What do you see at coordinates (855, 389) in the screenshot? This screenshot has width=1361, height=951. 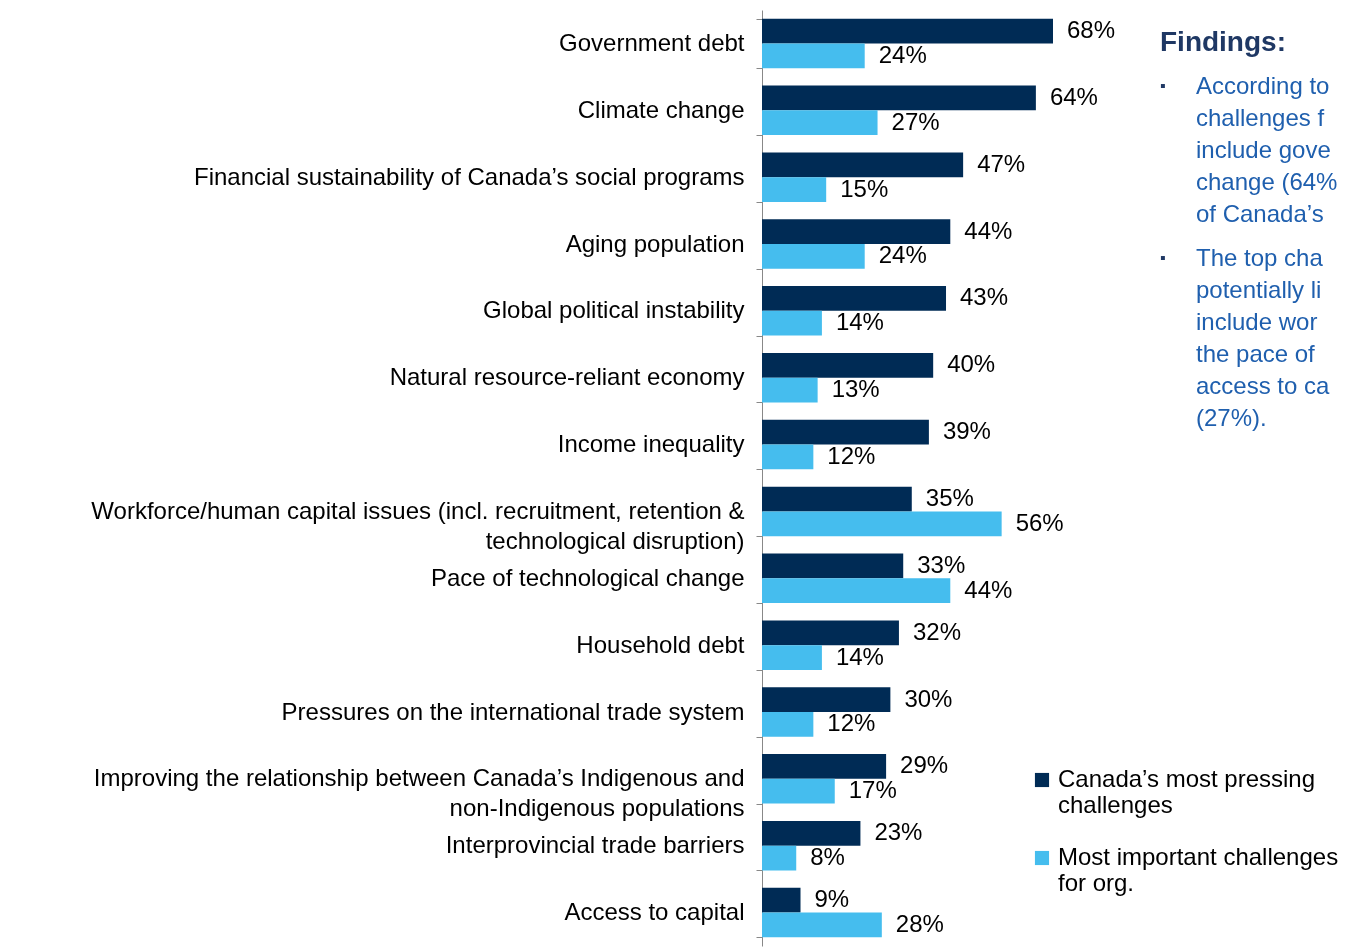 I see `data-label: 13%` at bounding box center [855, 389].